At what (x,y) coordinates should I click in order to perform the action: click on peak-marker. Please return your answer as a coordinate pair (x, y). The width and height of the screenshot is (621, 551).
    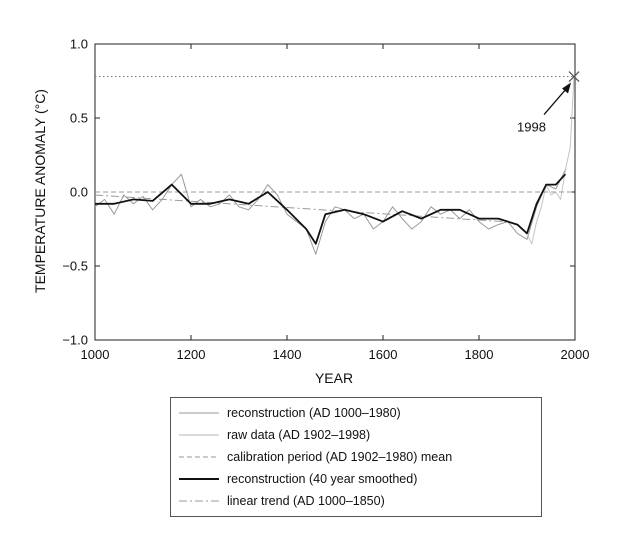
    Looking at the image, I should click on (574, 77).